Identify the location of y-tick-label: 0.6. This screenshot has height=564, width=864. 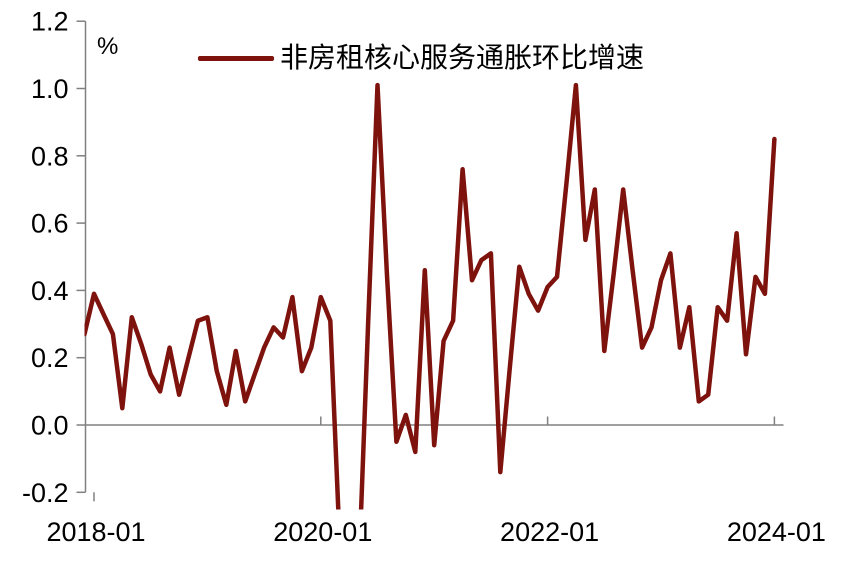
(50, 224).